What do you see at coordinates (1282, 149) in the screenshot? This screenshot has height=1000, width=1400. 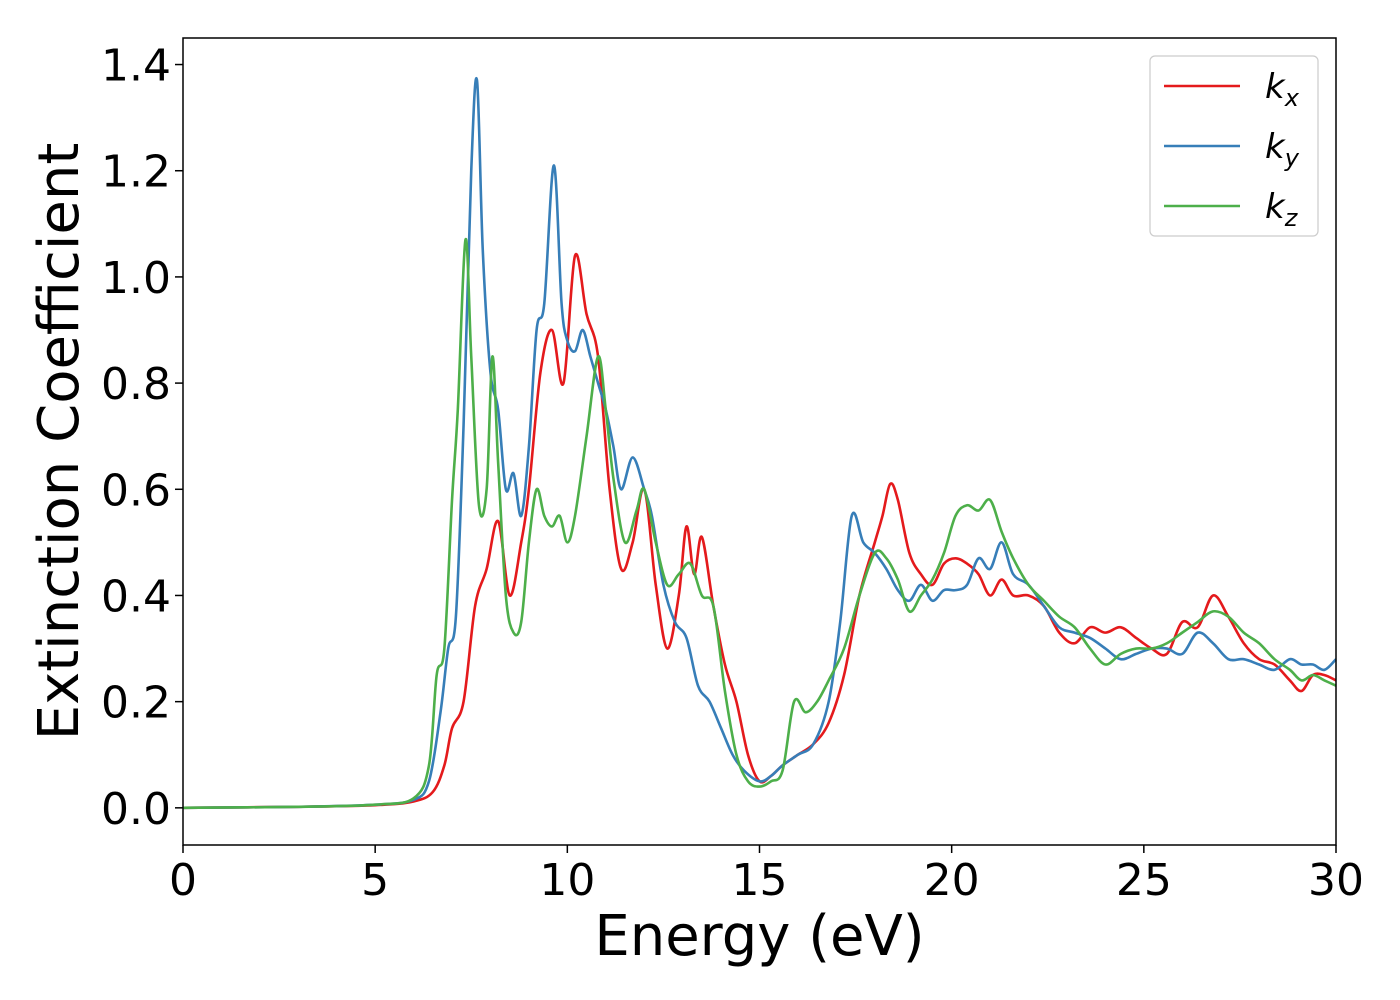 I see `legend-label-ky: ky` at bounding box center [1282, 149].